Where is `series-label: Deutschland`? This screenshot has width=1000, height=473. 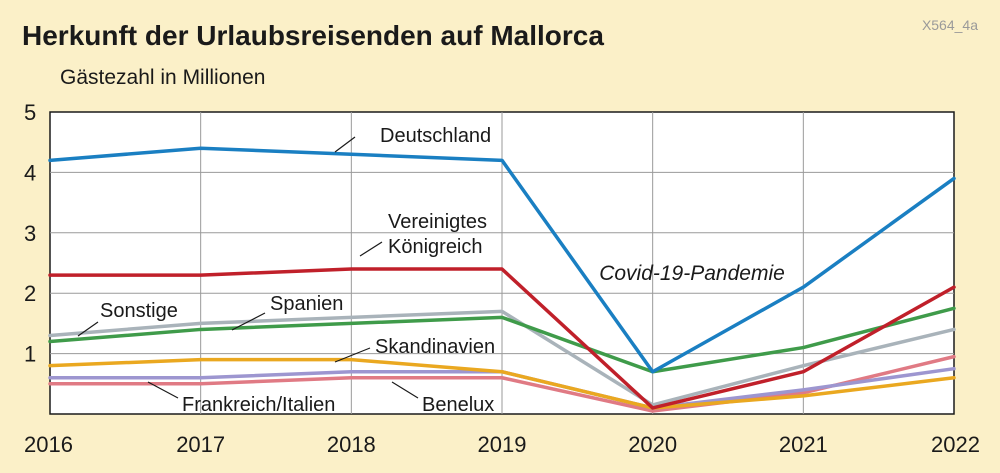 series-label: Deutschland is located at coordinates (435, 136).